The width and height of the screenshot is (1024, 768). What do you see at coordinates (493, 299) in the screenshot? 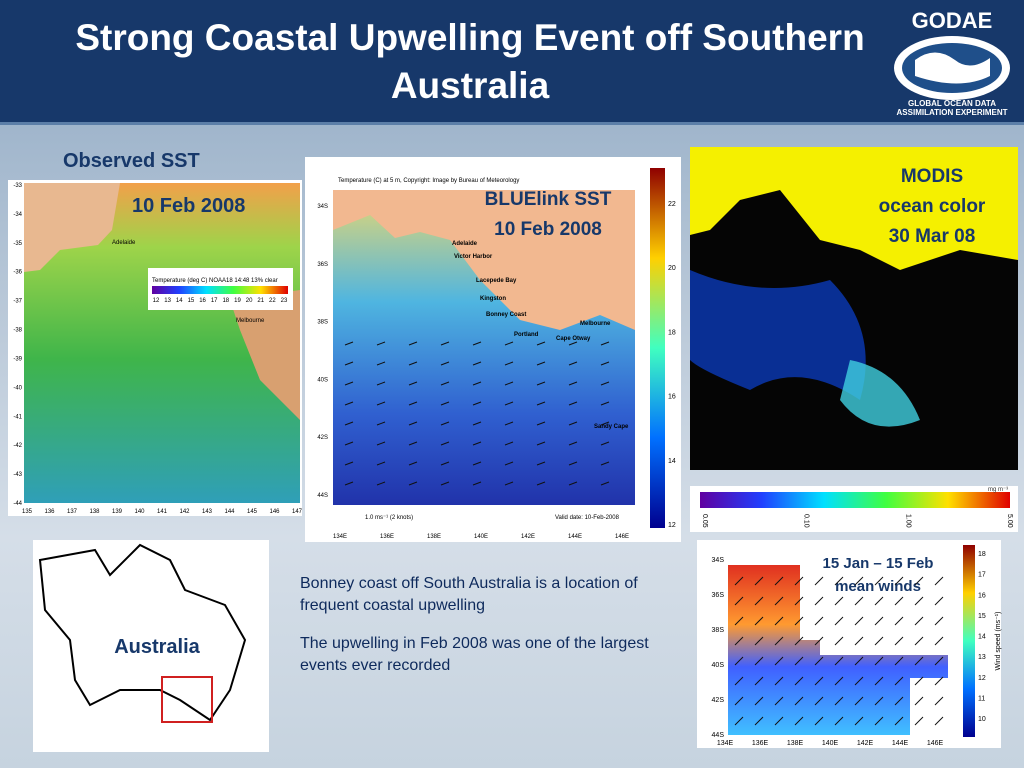
I see `place-label: Kingston` at bounding box center [493, 299].